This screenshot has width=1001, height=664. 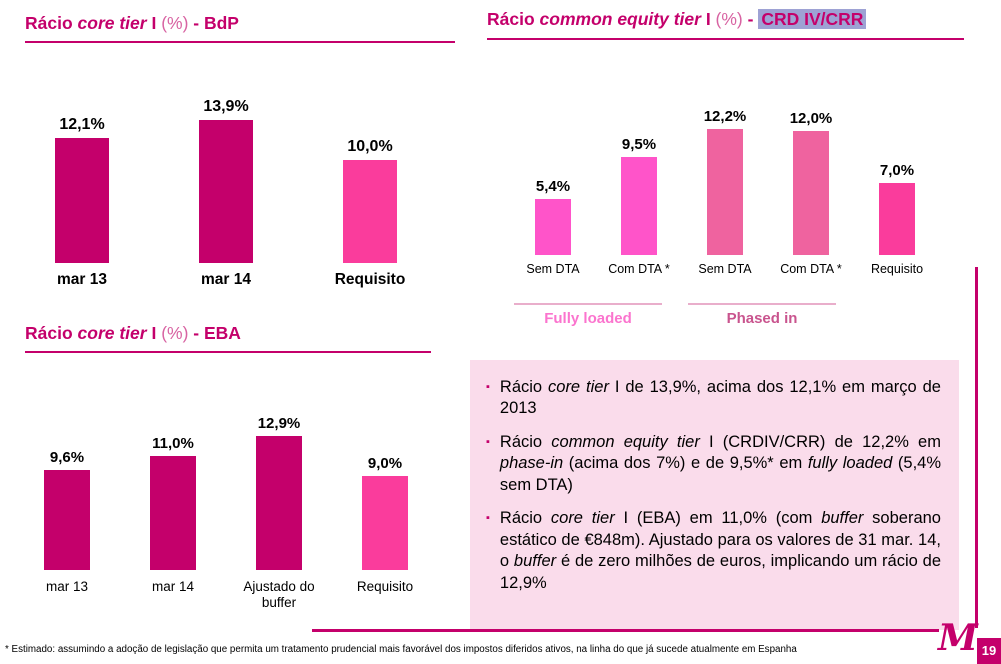 I want to click on page-number: 19, so click(x=989, y=651).